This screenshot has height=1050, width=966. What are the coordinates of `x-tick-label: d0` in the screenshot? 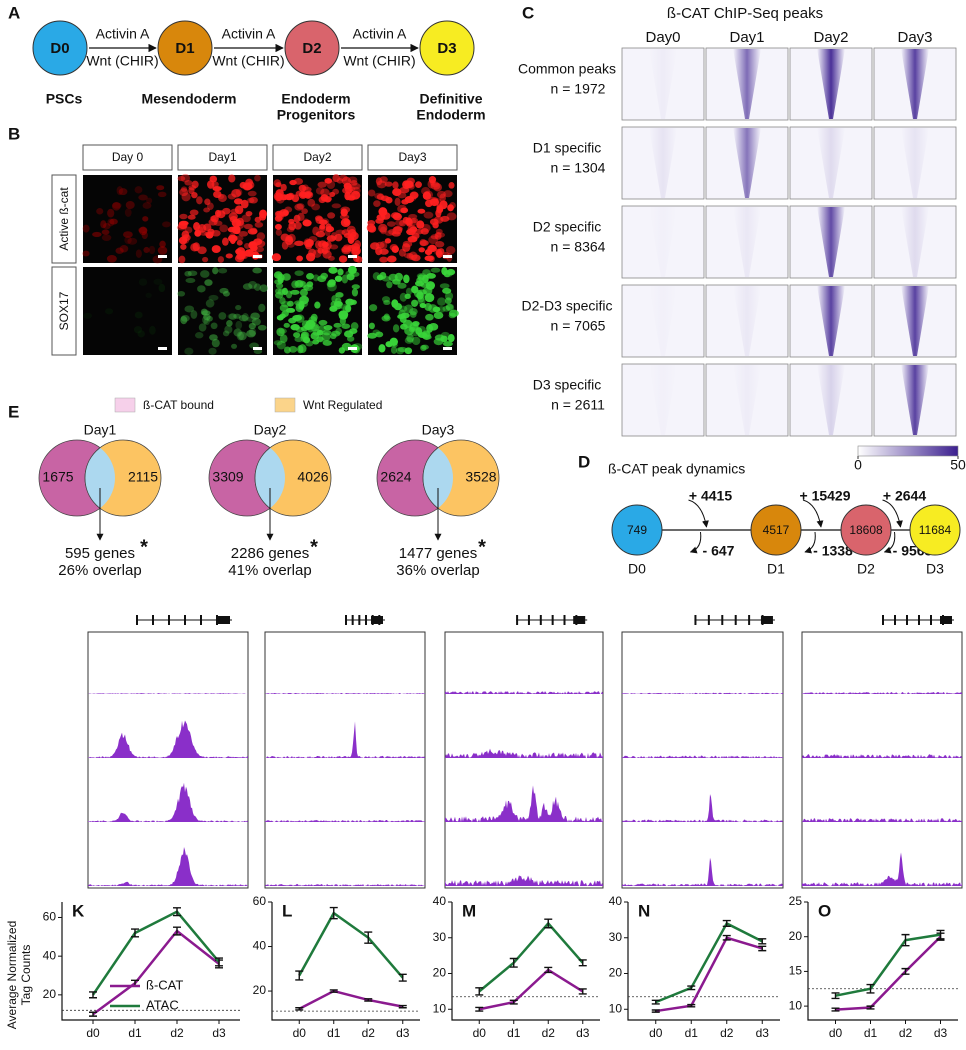 It's located at (836, 1033).